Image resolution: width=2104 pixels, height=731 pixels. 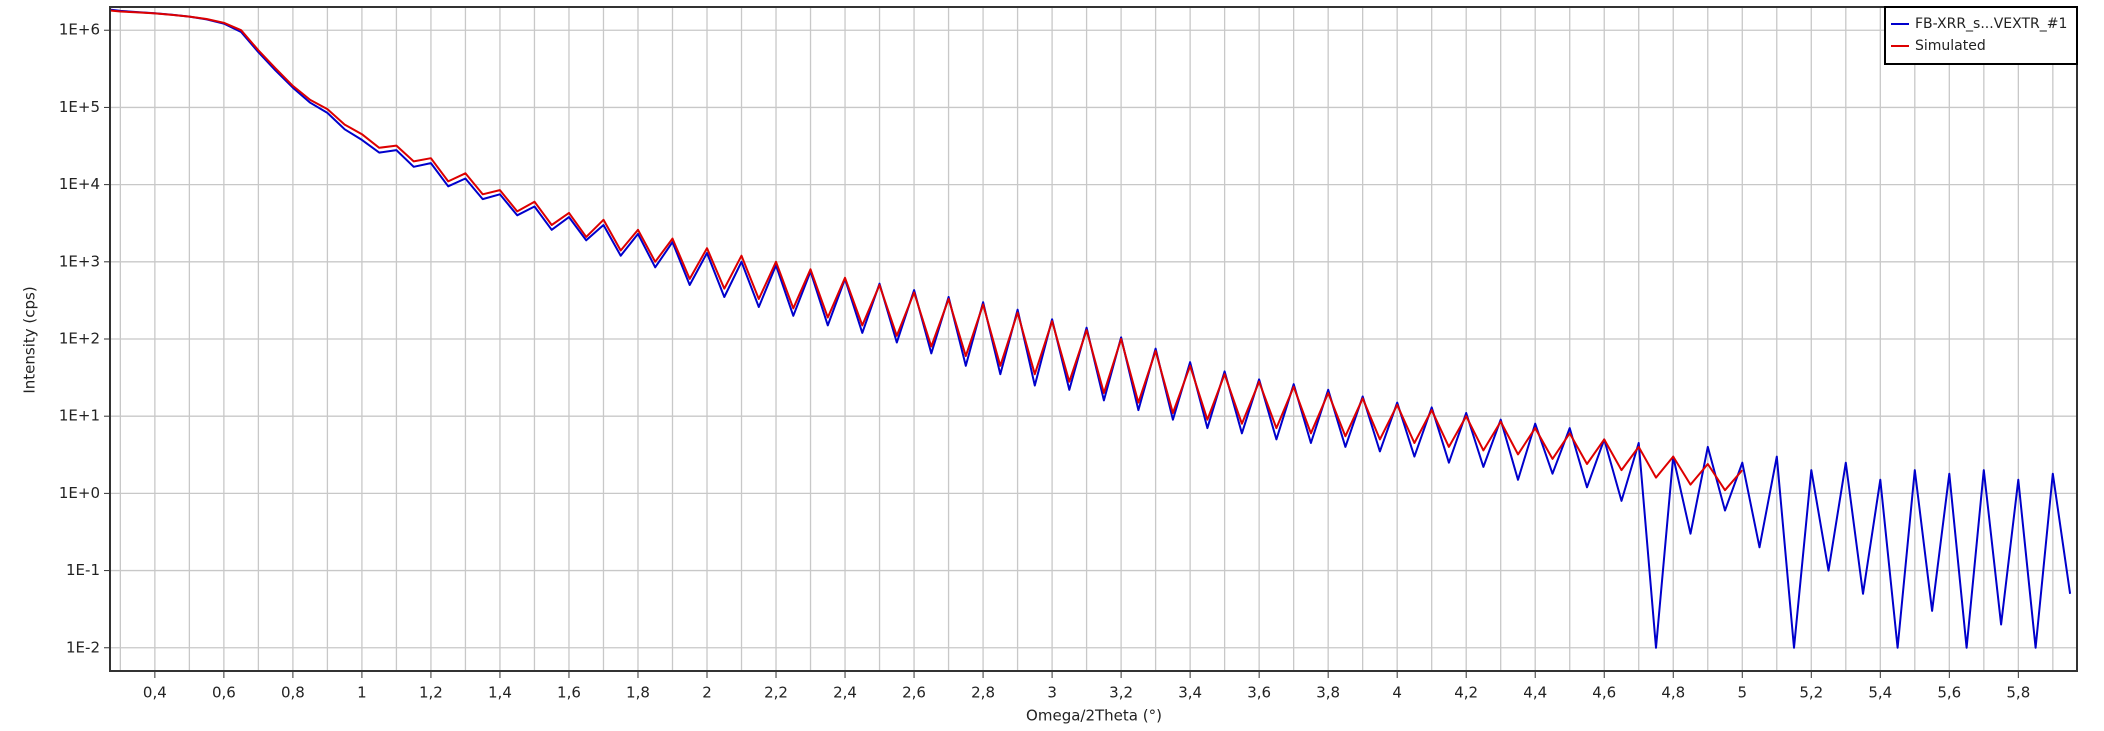 I want to click on x-tick-label: 2,6, so click(x=914, y=693).